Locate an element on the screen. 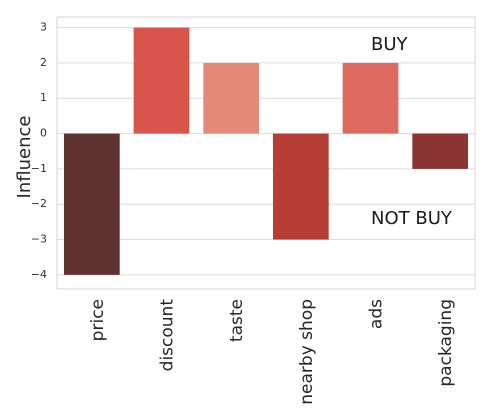 The width and height of the screenshot is (498, 410). bar-price is located at coordinates (91, 204).